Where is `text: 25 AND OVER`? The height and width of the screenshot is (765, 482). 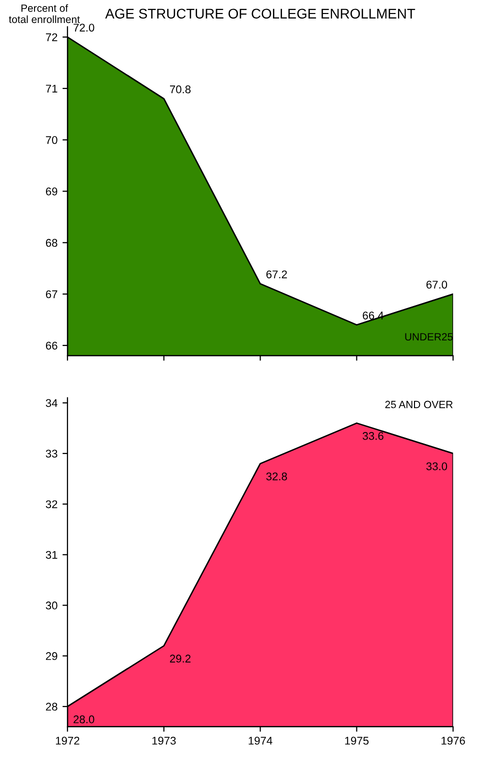
text: 25 AND OVER is located at coordinates (419, 404).